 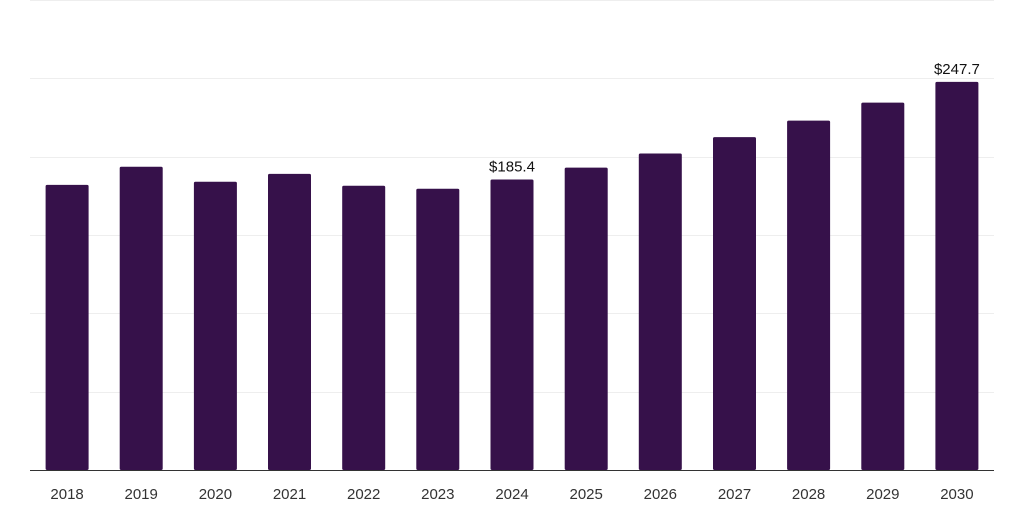 I want to click on x-tick-label-2022: 2022, so click(x=363, y=494).